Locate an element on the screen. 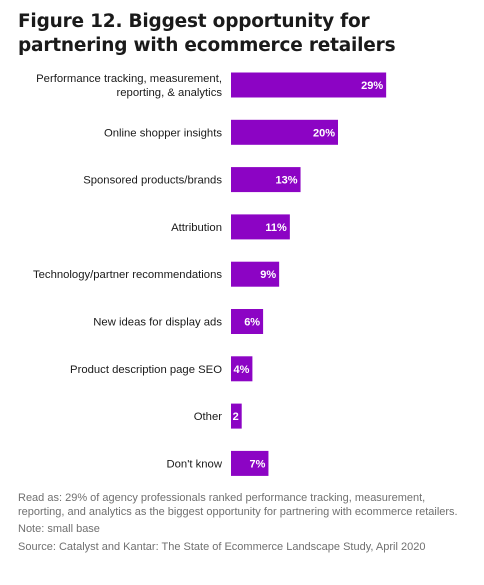  value-label-6: 4% is located at coordinates (241, 370).